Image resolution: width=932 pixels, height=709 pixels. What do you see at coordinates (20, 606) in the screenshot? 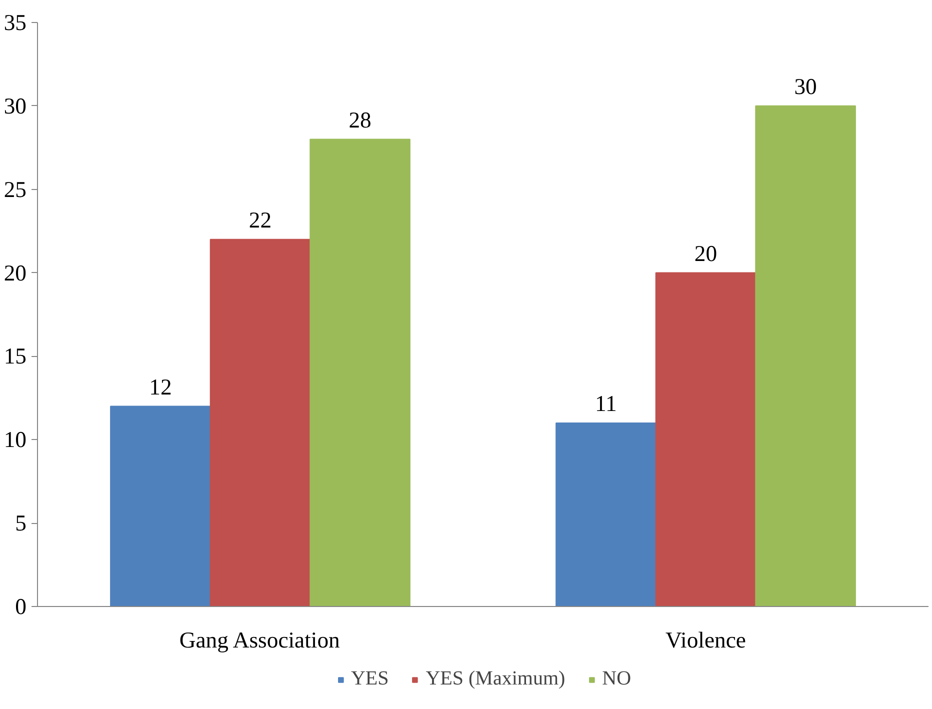
I see `y-tick-label: 0` at bounding box center [20, 606].